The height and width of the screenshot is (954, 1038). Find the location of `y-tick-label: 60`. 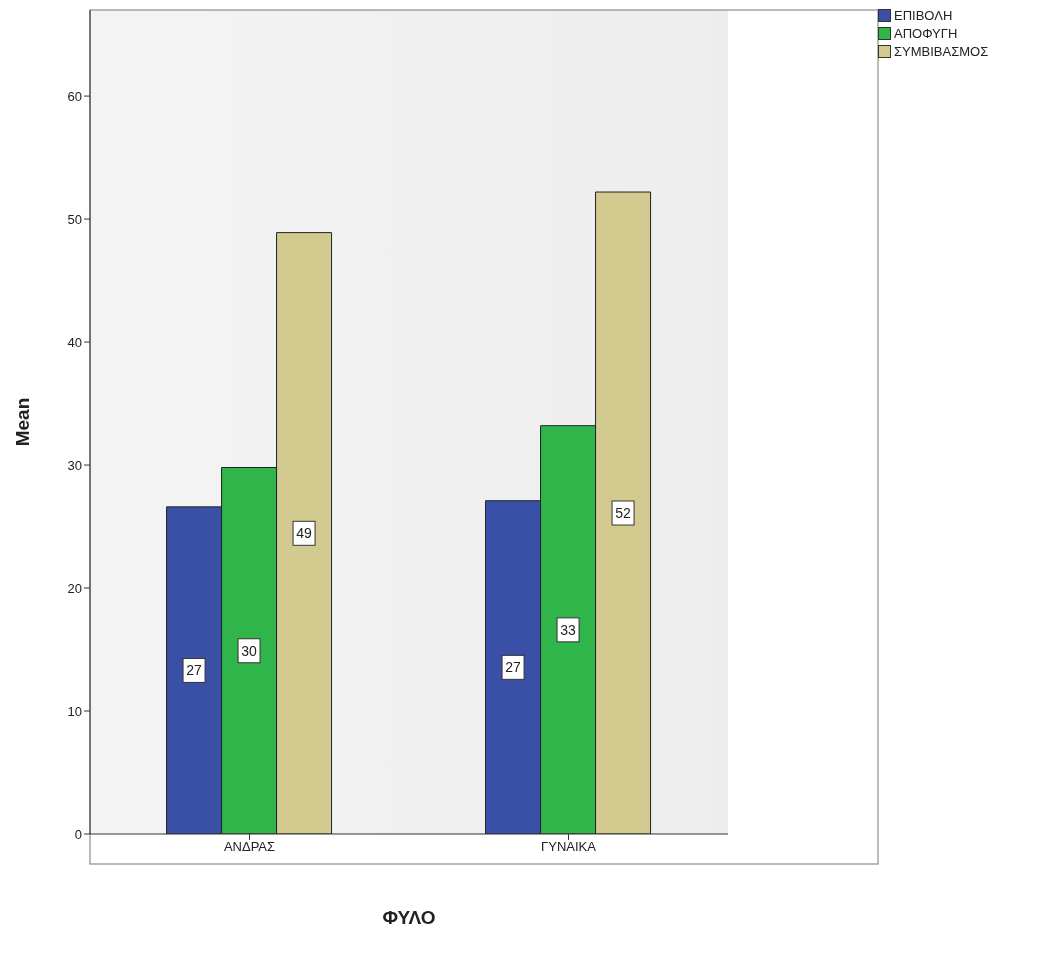

y-tick-label: 60 is located at coordinates (74, 96).